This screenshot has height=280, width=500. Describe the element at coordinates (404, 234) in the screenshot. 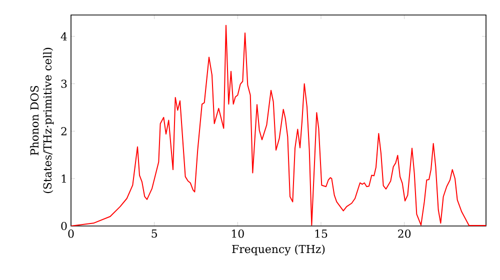

I see `x-tick-label: 20` at that location.